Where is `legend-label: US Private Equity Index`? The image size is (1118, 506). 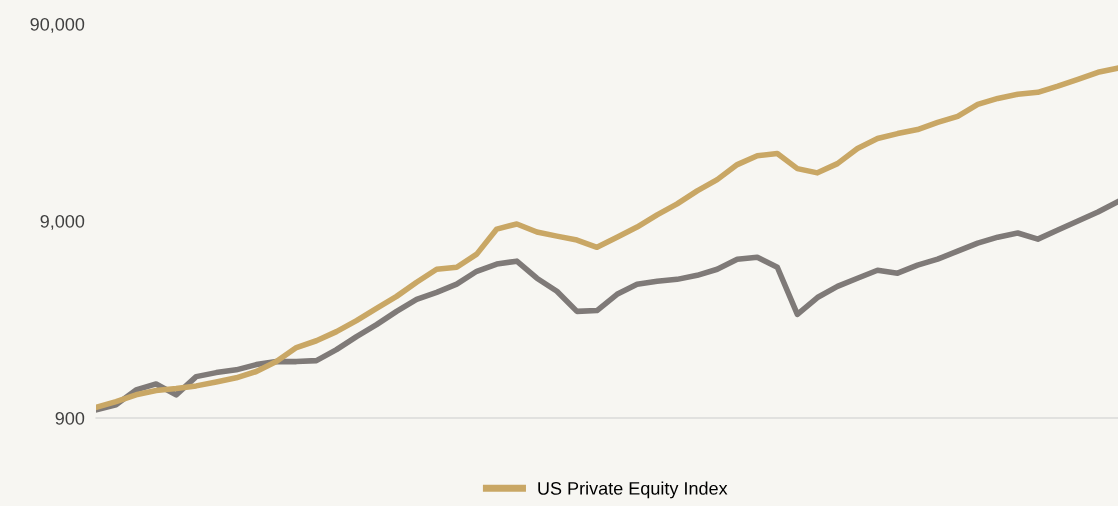
legend-label: US Private Equity Index is located at coordinates (633, 490).